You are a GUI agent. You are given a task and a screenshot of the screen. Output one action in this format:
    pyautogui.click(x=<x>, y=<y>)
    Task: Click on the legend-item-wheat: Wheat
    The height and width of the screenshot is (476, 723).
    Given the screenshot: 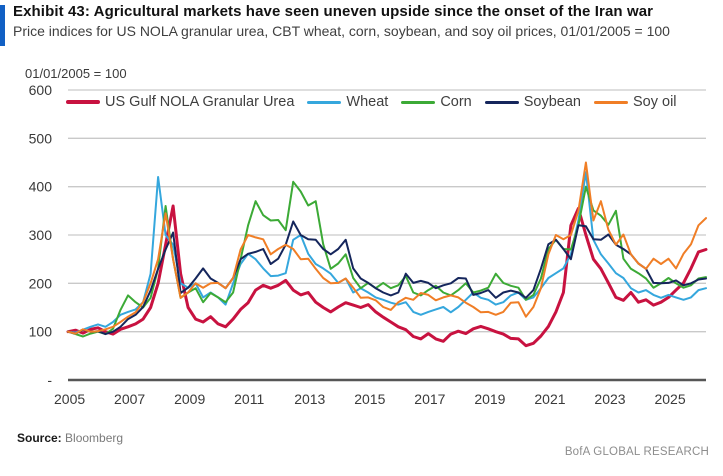 What is the action you would take?
    pyautogui.click(x=347, y=102)
    